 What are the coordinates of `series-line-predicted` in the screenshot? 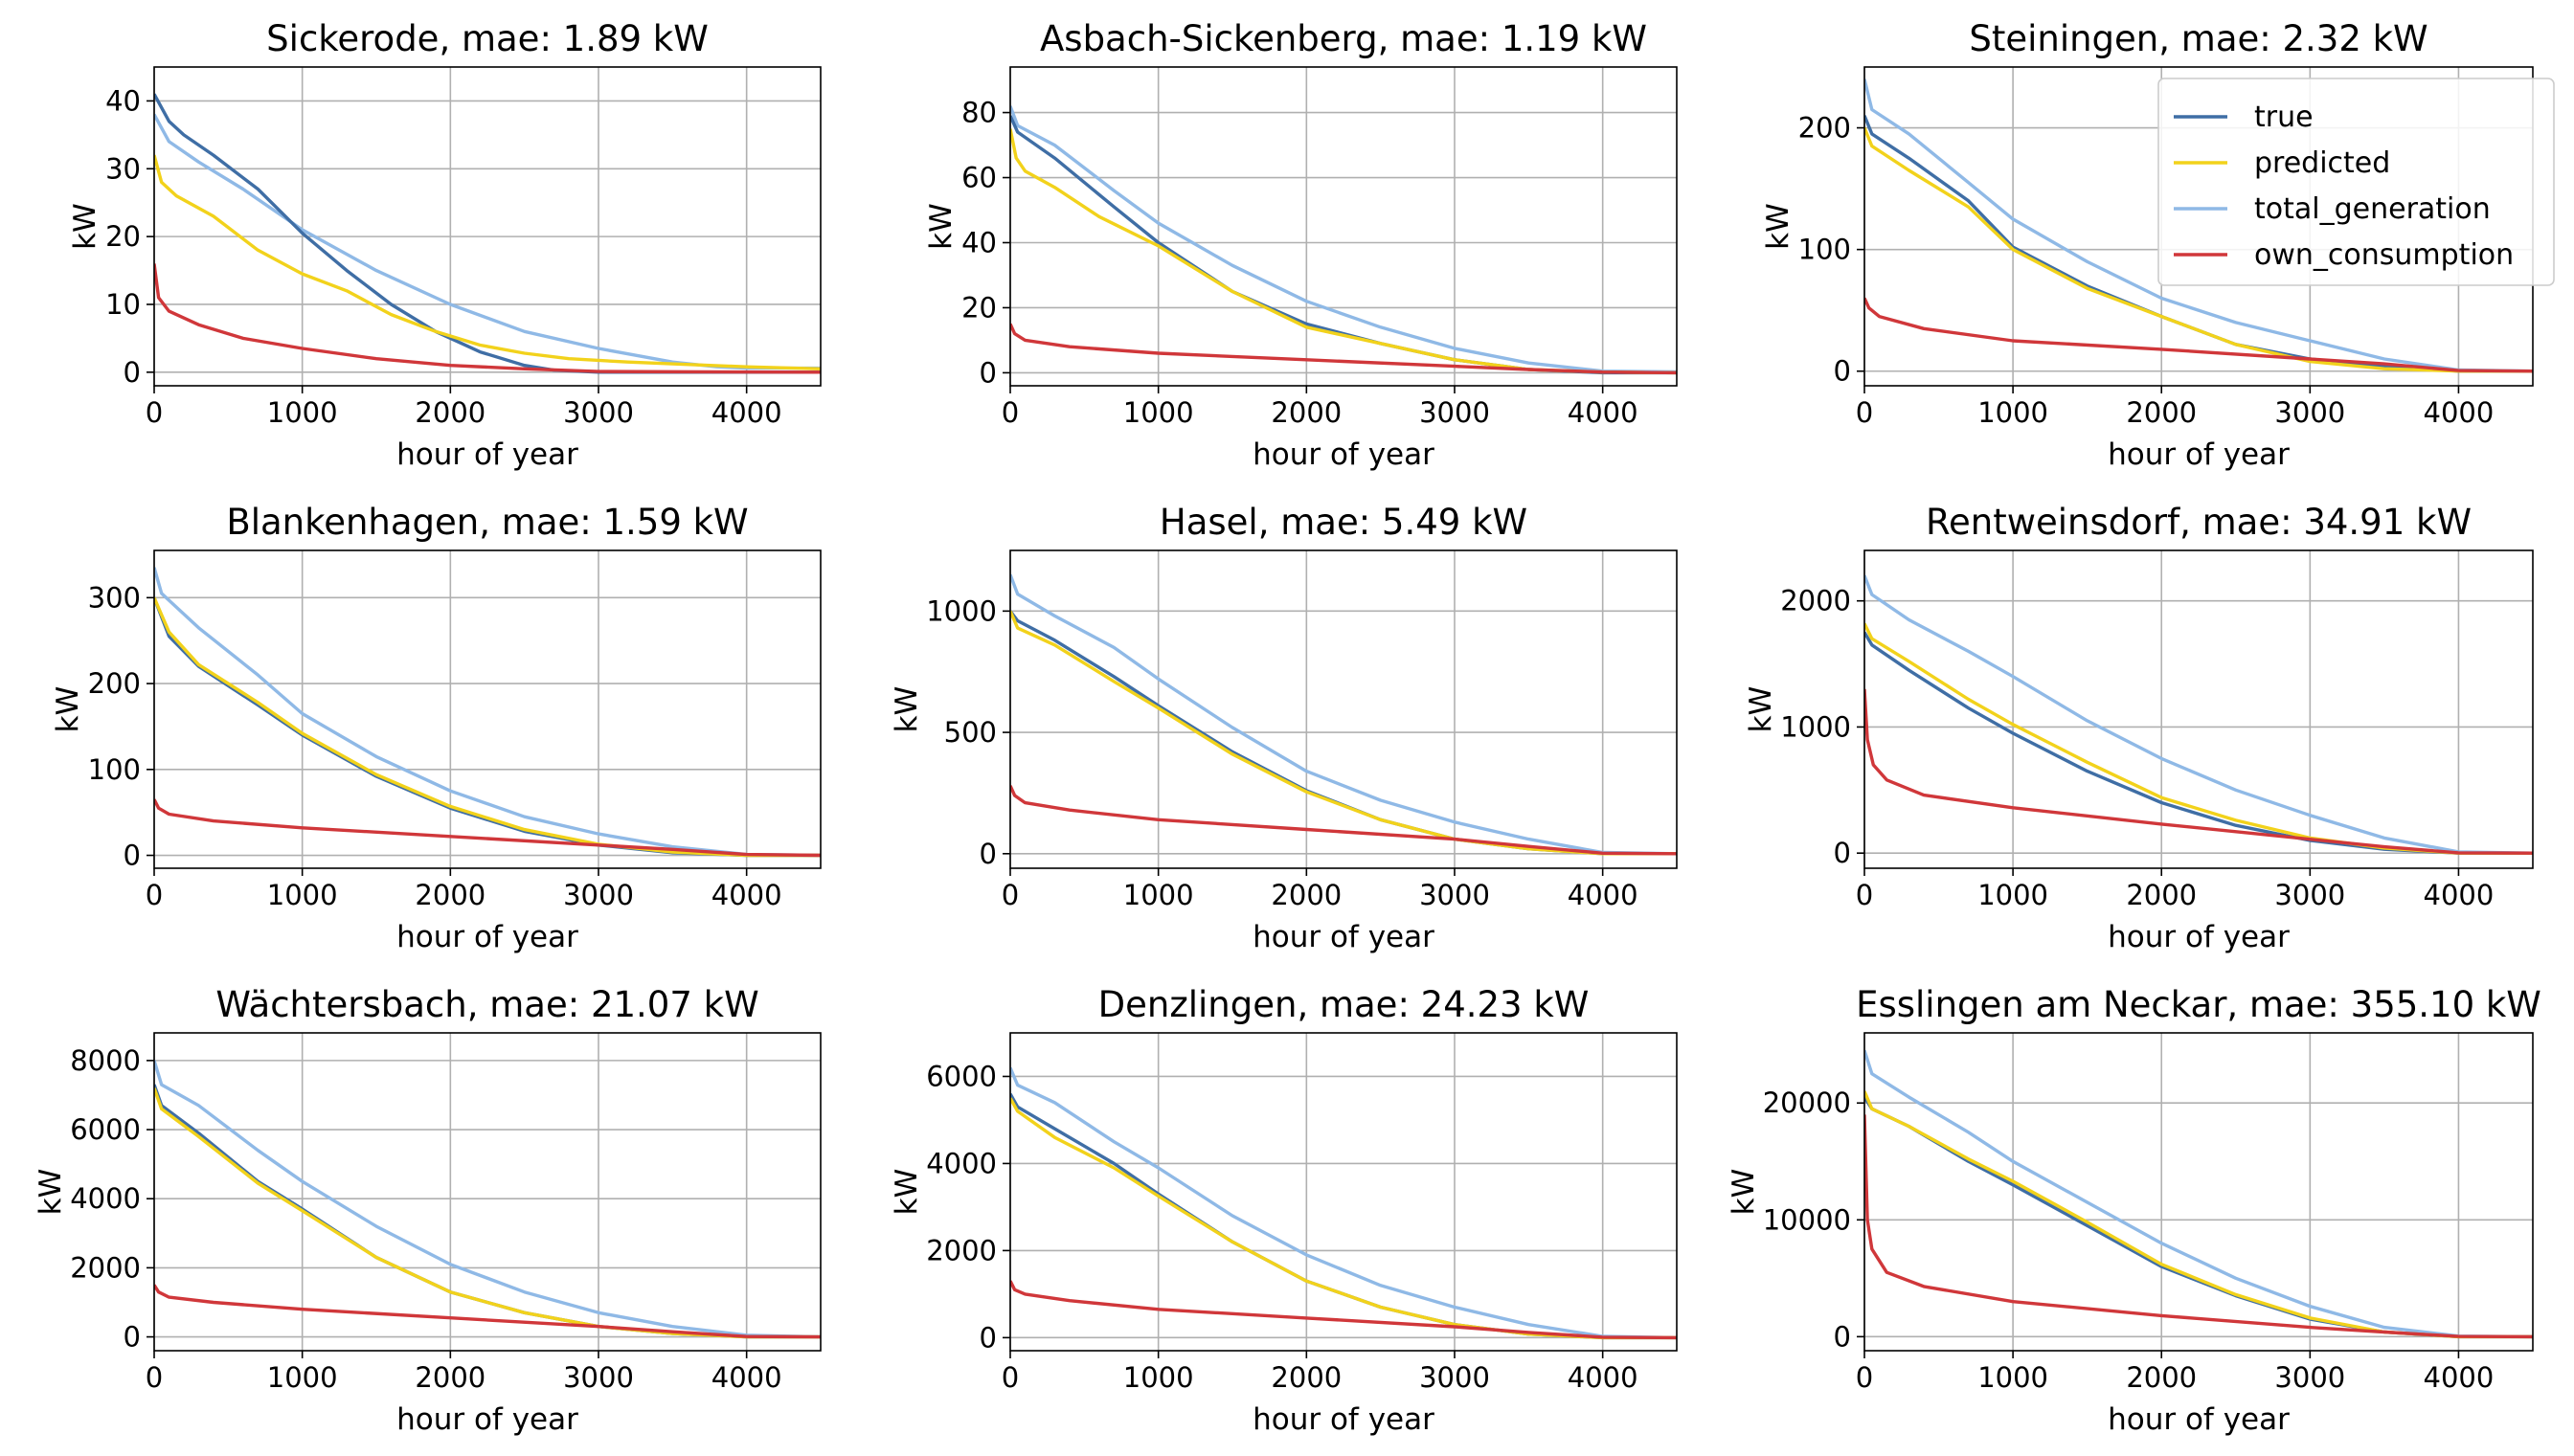 It's located at (2198, 1214).